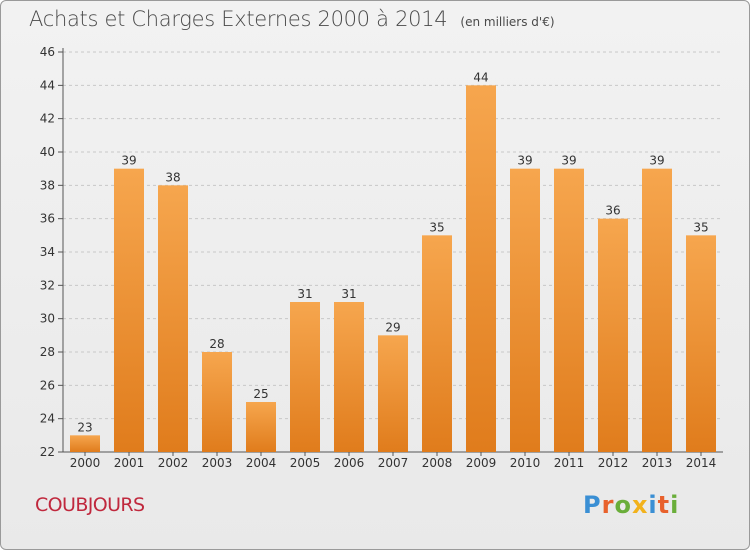  Describe the element at coordinates (525, 310) in the screenshot. I see `bar-2010` at that location.